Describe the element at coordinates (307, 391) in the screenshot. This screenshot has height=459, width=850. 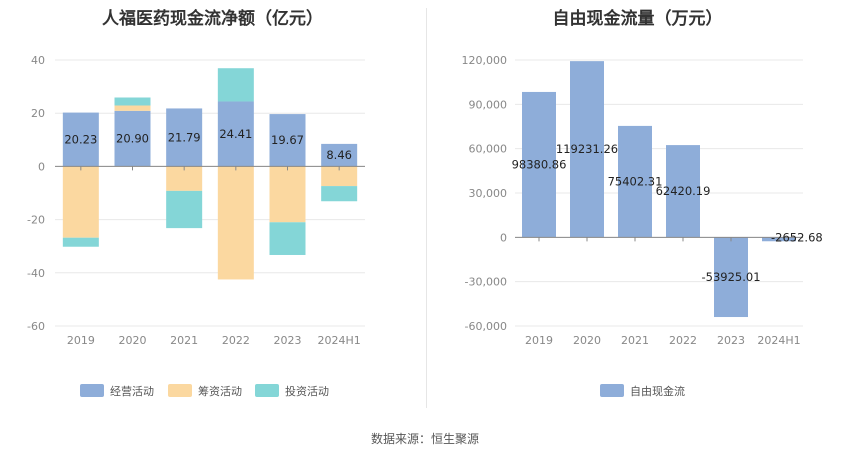
I see `legend-label: 投资活动` at that location.